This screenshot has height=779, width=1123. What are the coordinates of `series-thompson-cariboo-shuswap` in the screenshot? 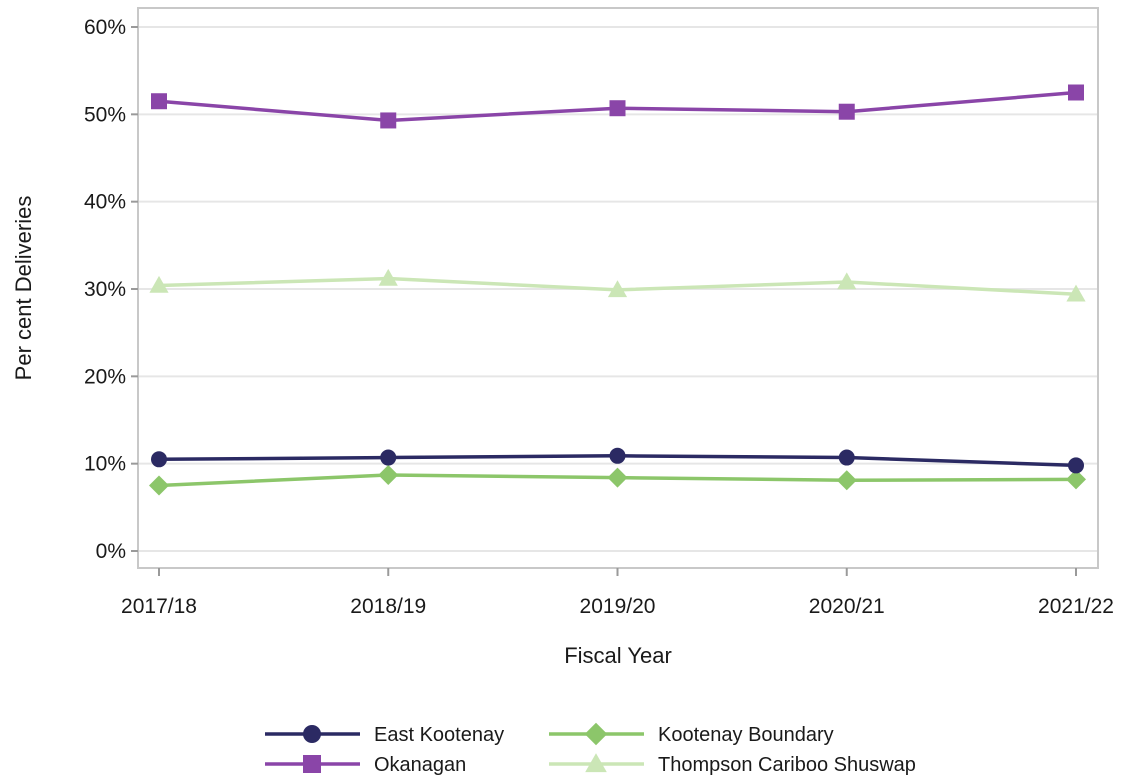 It's located at (617, 285).